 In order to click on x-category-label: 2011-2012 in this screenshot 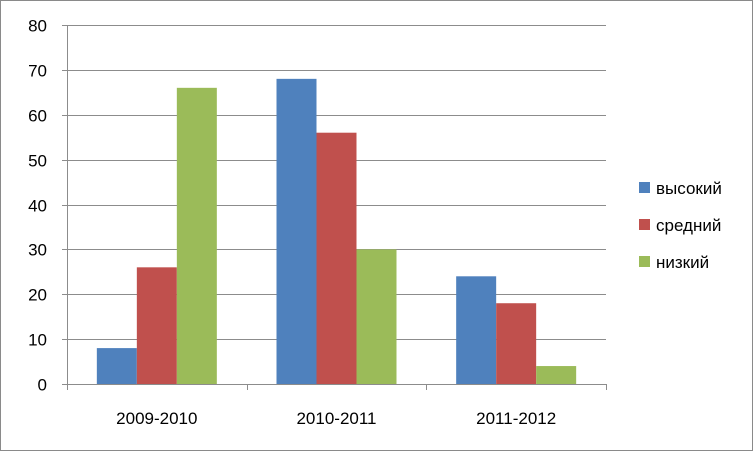, I will do `click(516, 418)`.